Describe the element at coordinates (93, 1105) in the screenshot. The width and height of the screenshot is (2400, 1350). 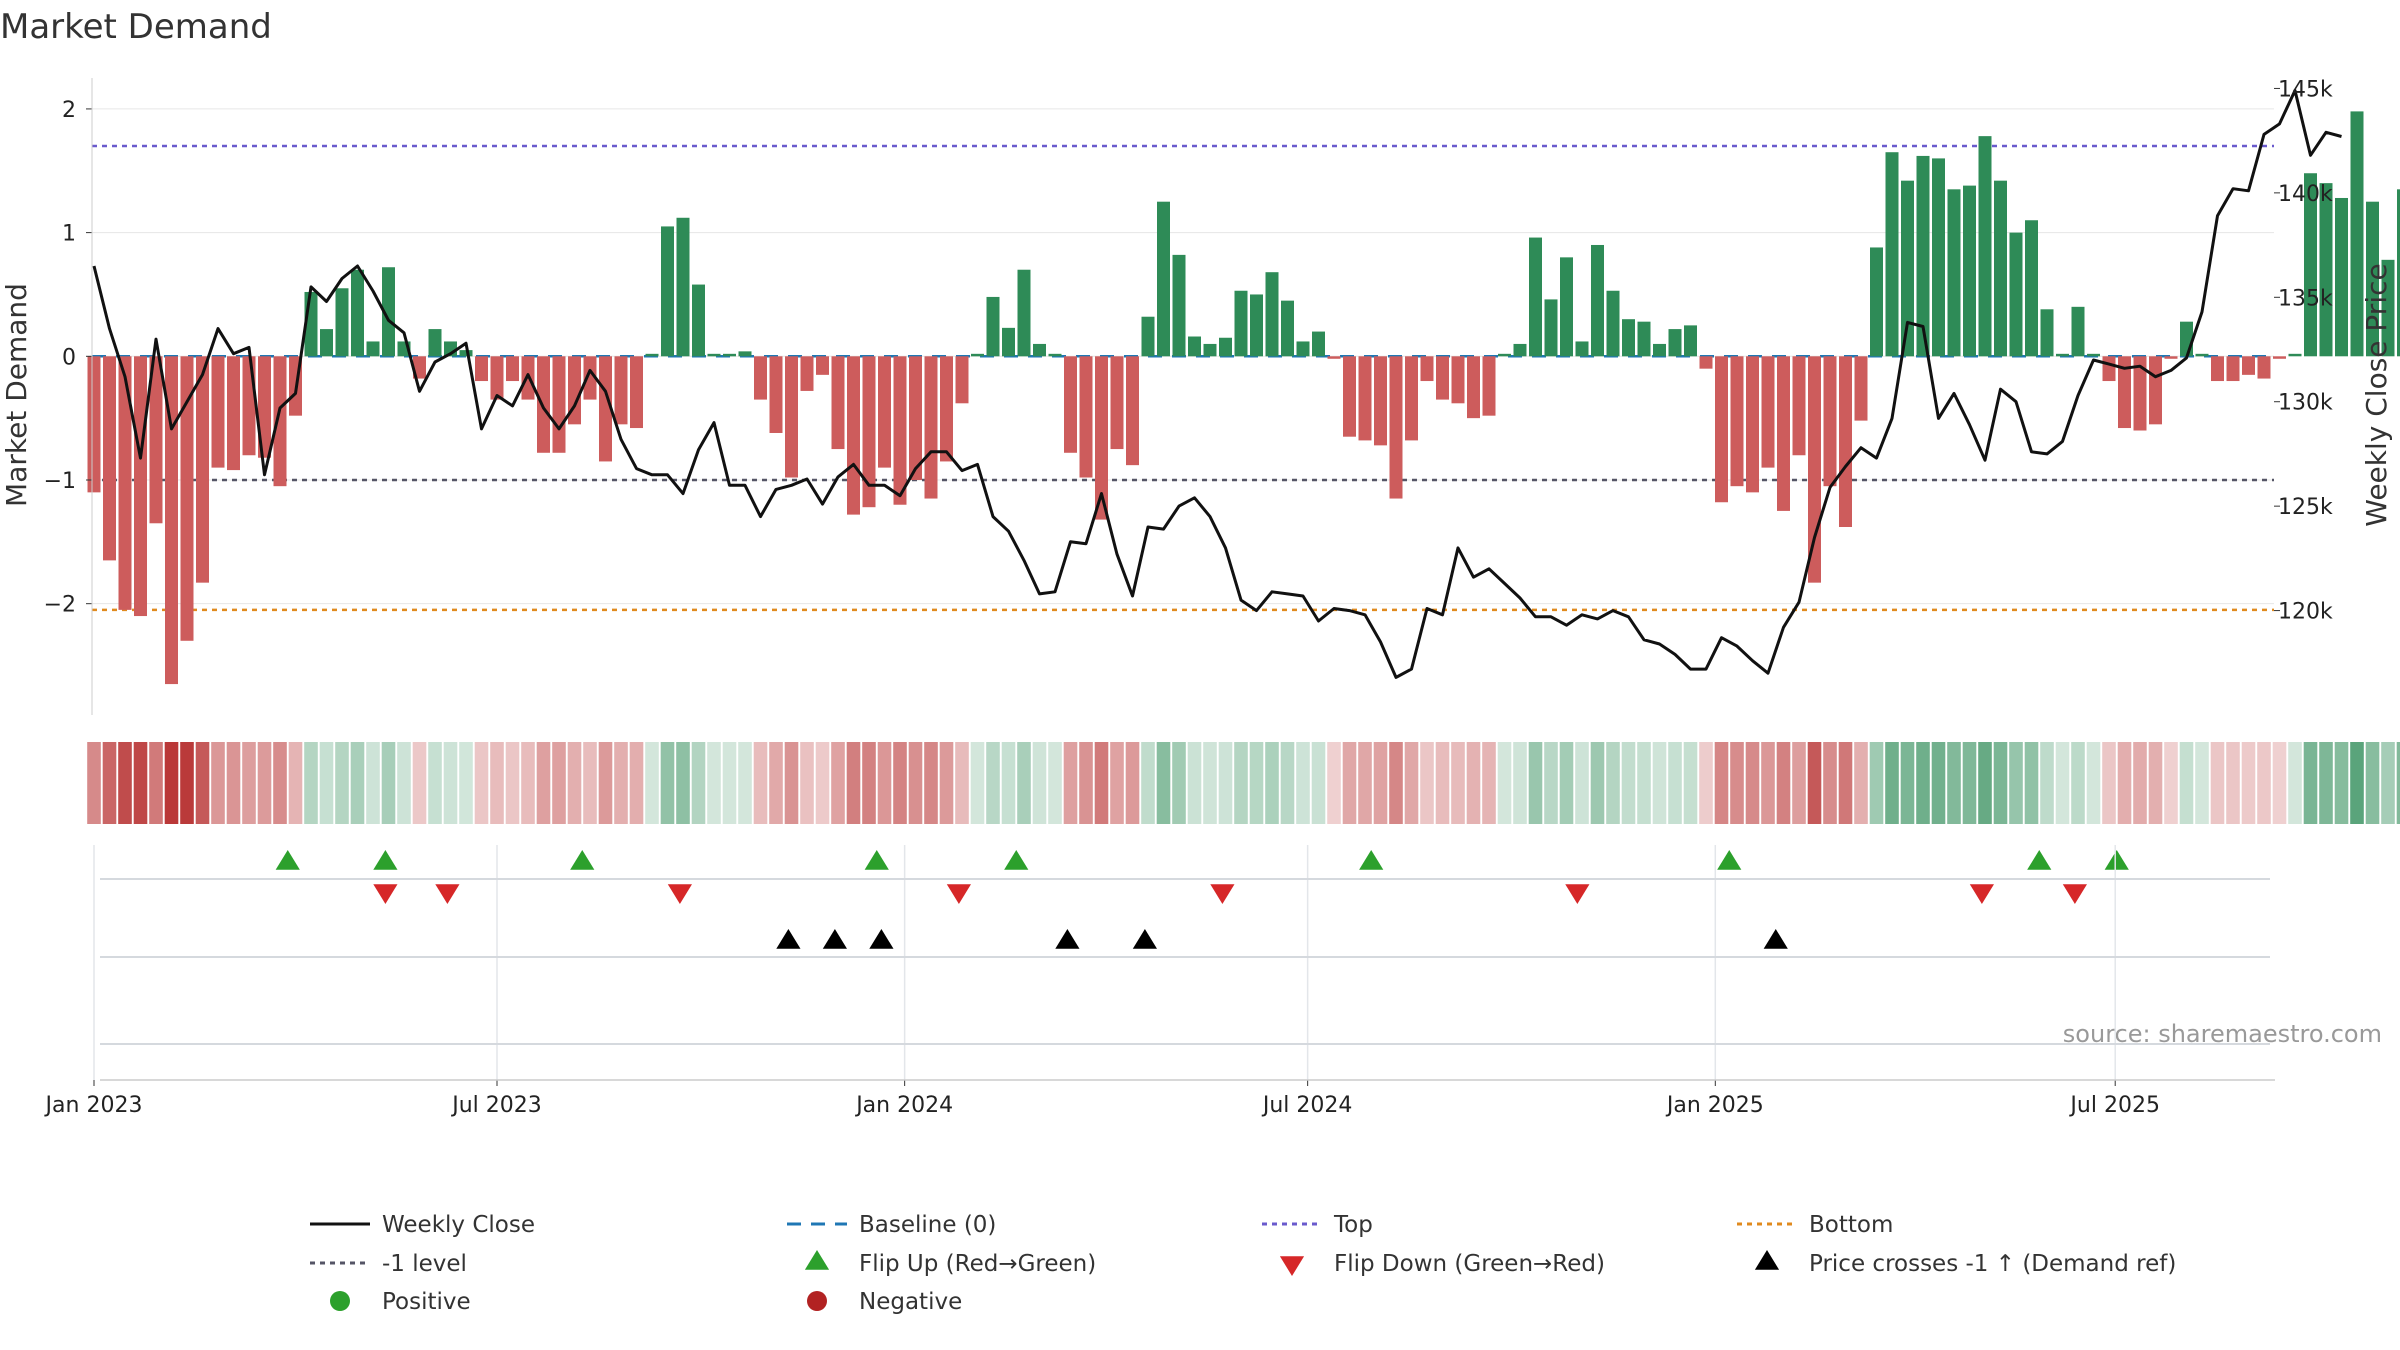
I see `x-tick-label: Jan 2023` at that location.